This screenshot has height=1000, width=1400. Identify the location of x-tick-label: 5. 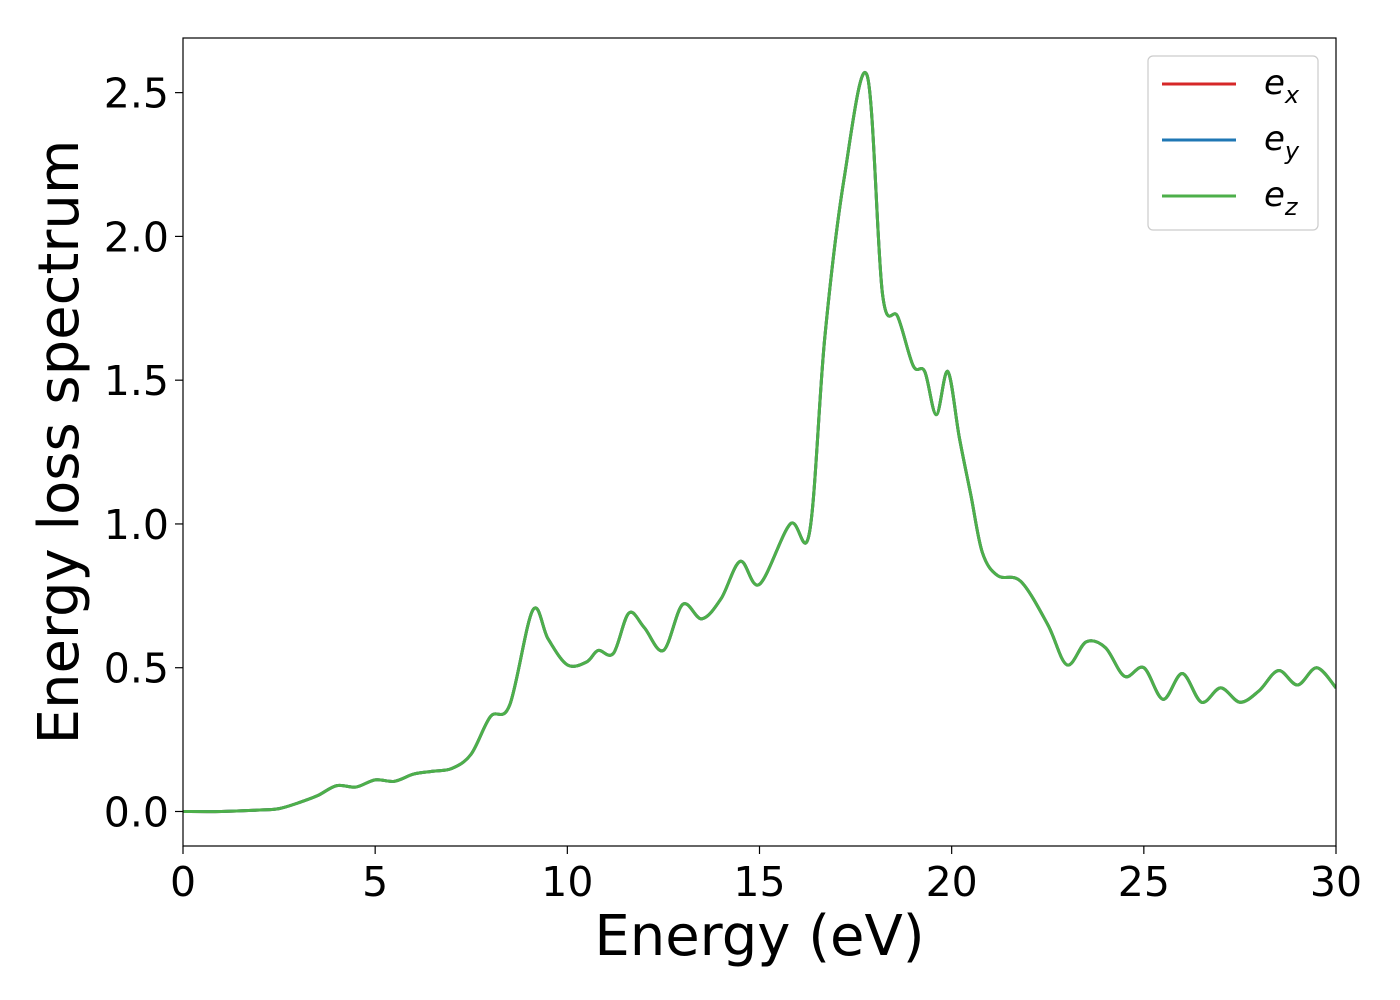
(375, 882).